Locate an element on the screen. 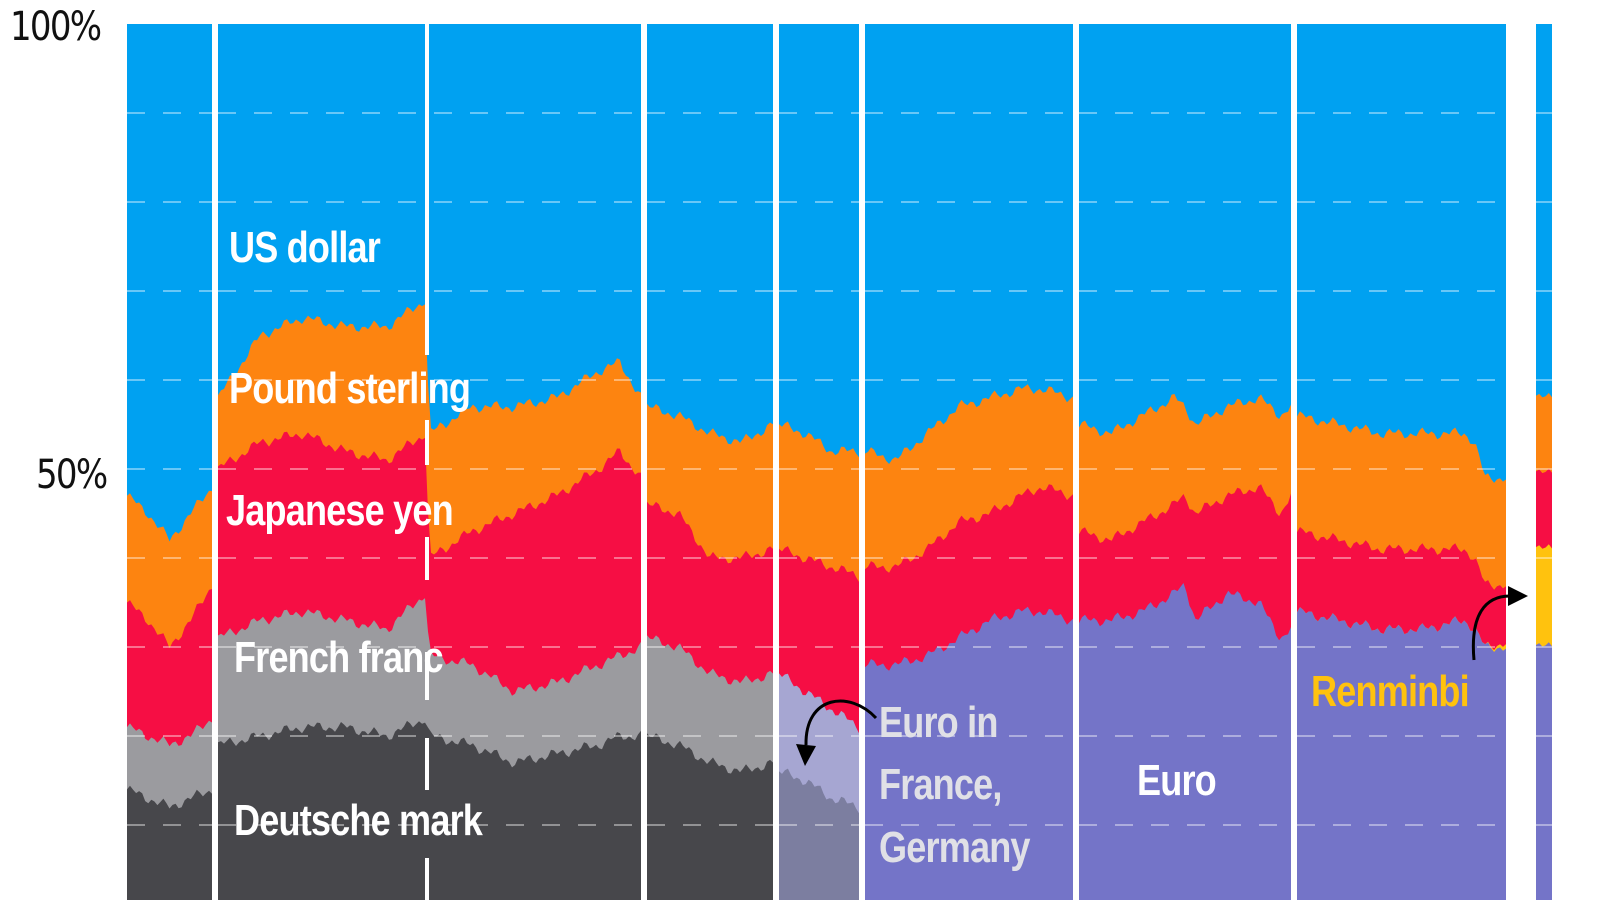 The height and width of the screenshot is (900, 1600). label-euro-fg-line2: France, is located at coordinates (940, 785).